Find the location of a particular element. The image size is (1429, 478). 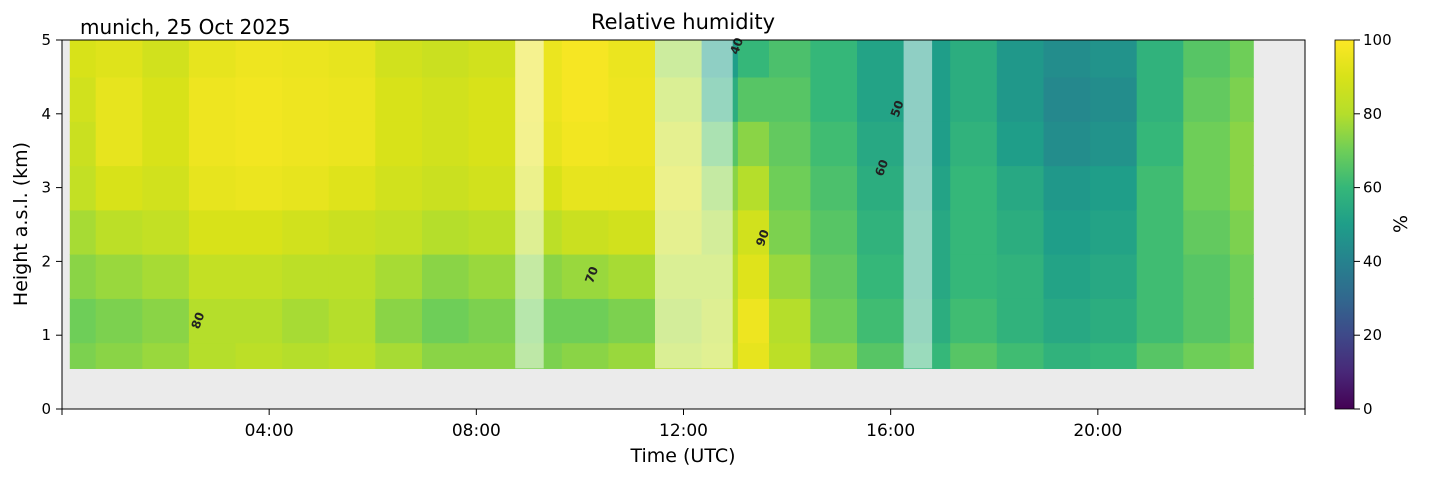

colorbar-tick-label: 60 is located at coordinates (1372, 188).